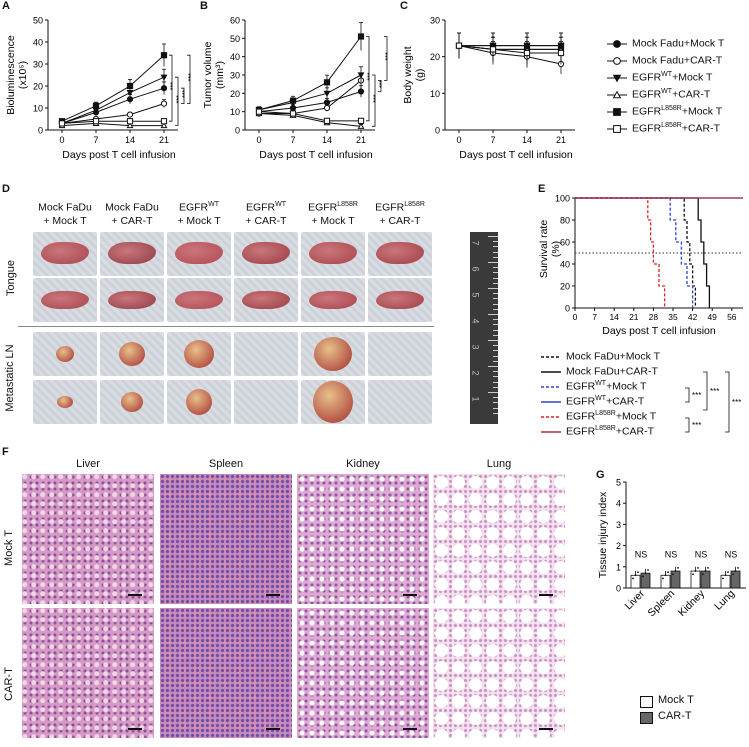 The image size is (749, 747). Describe the element at coordinates (316, 155) in the screenshot. I see `x-axis-label: Days post T cell infusion` at that location.